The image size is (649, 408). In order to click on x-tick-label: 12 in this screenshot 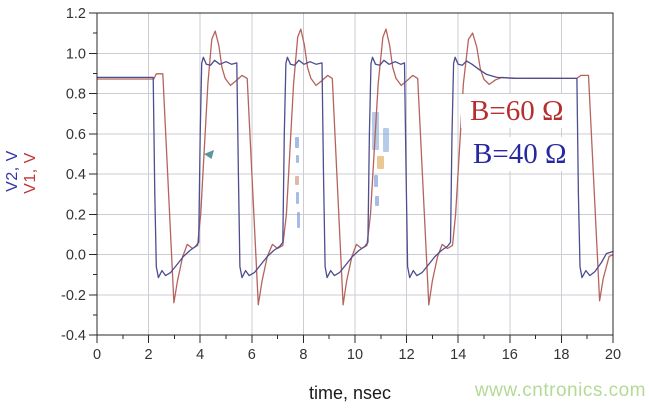, I will do `click(407, 355)`.